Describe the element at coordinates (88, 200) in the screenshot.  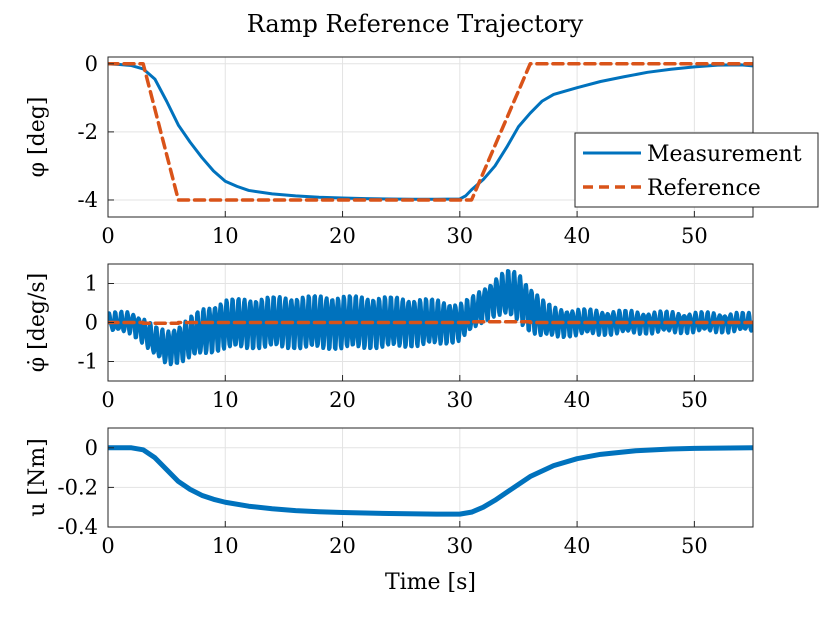
I see `y-tick-label: -4` at that location.